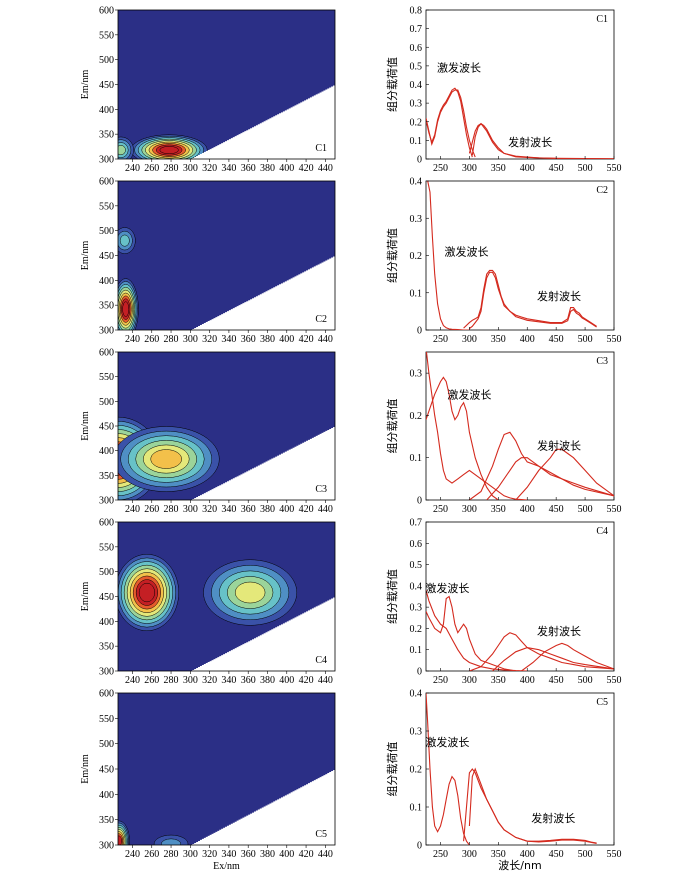 This screenshot has width=700, height=874. I want to click on y-tick-label: 0, so click(419, 331).